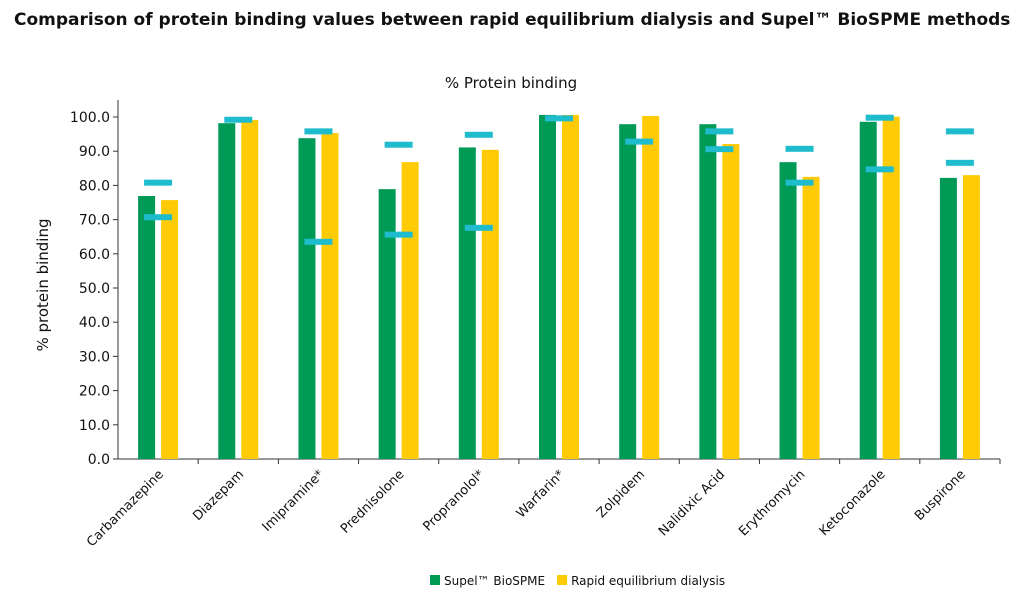  Describe the element at coordinates (94, 357) in the screenshot. I see `y-tick-label: 30.0` at that location.